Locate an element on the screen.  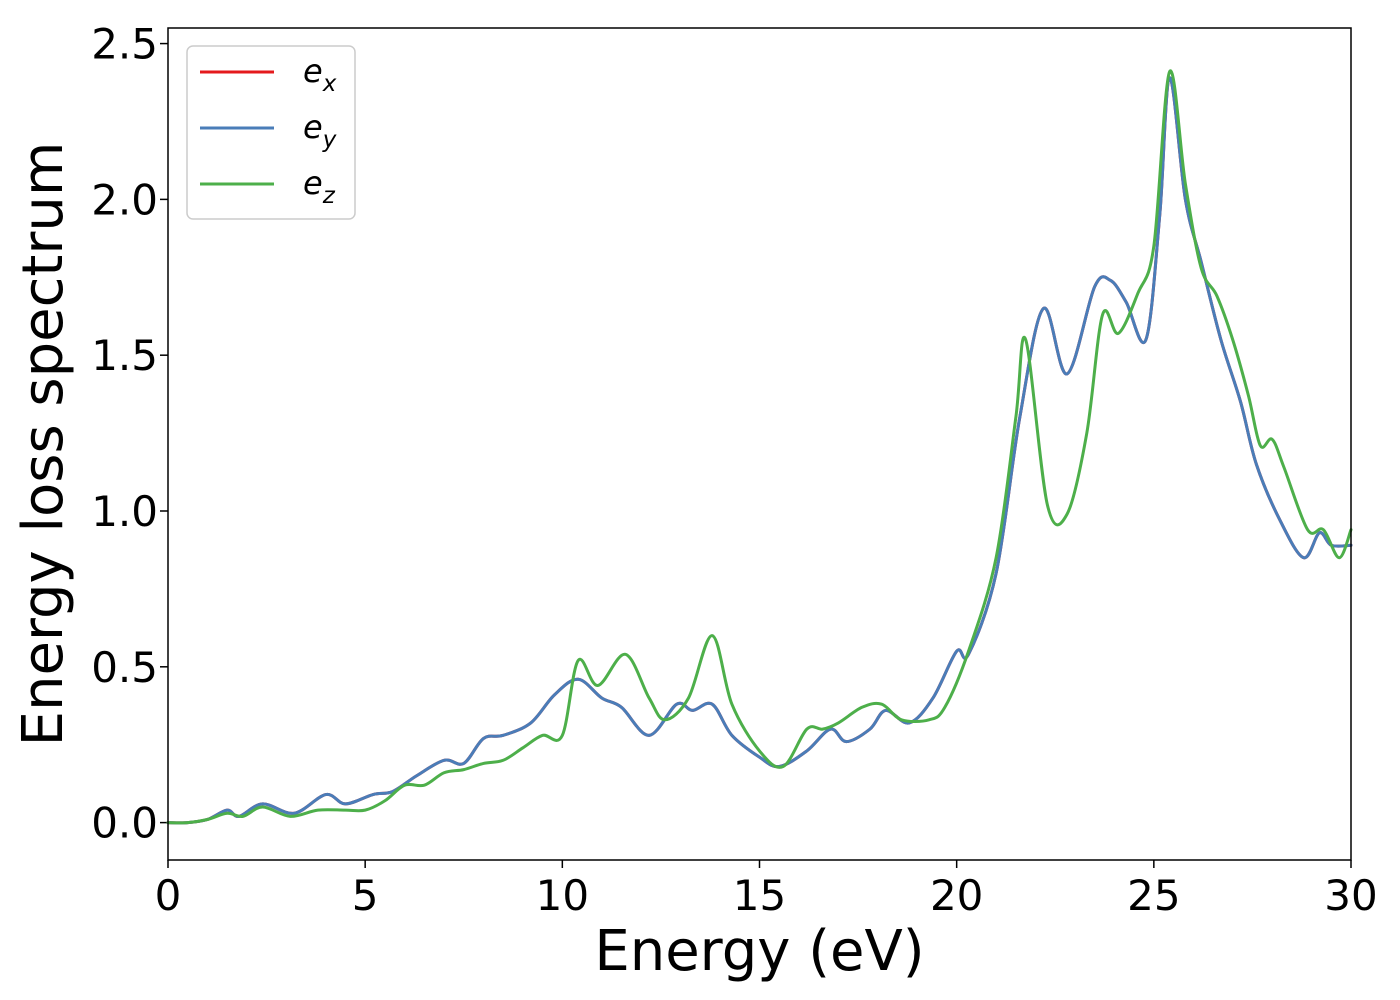
y-axis-label: Energy loss spectrum is located at coordinates (43, 444).